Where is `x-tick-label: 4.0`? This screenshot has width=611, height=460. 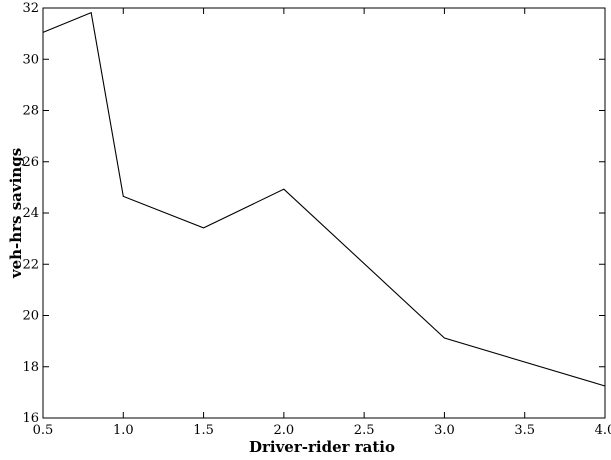 x-tick-label: 4.0 is located at coordinates (603, 430).